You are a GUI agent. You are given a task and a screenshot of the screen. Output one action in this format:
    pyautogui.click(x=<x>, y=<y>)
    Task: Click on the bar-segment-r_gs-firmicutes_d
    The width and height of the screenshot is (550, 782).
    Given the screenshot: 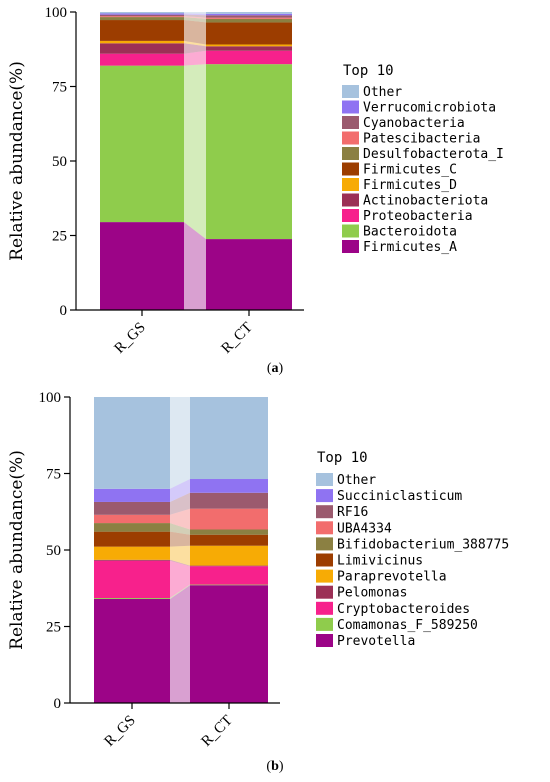 What is the action you would take?
    pyautogui.click(x=142, y=42)
    